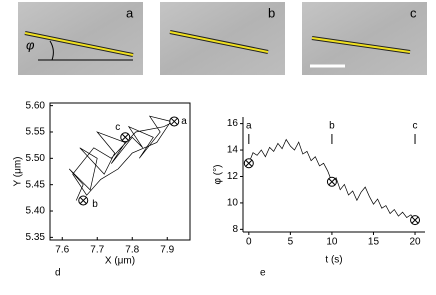 This screenshot has height=295, width=436. What do you see at coordinates (415, 126) in the screenshot?
I see `top-label: c` at bounding box center [415, 126].